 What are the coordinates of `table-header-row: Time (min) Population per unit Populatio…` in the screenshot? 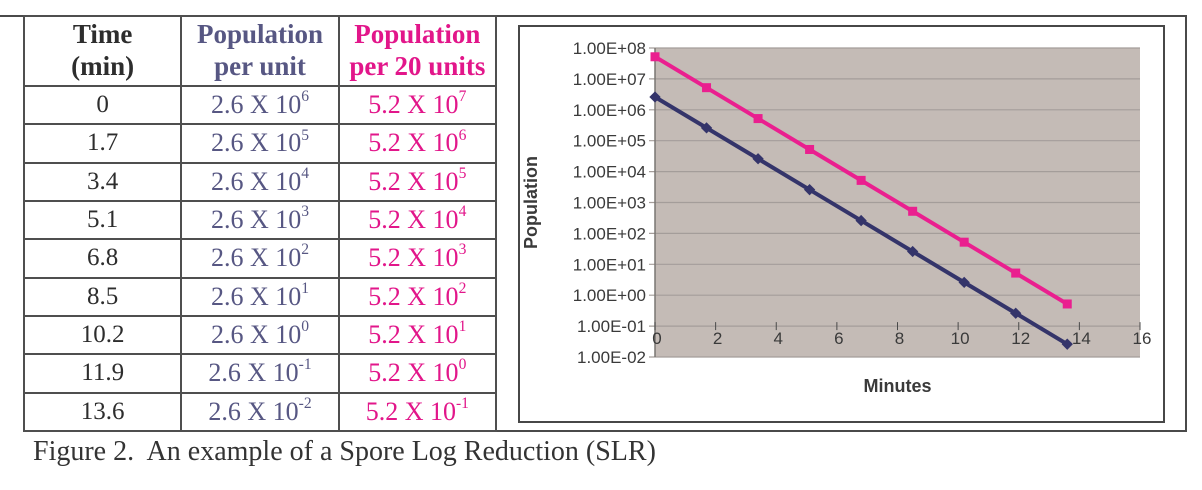 It's located at (260, 51).